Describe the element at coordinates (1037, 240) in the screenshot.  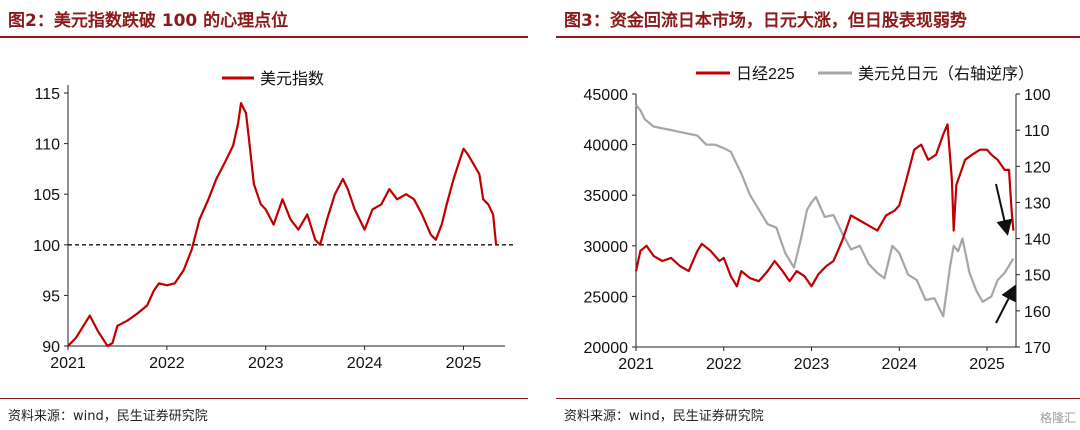
I see `y-right-tick-label: 140` at that location.